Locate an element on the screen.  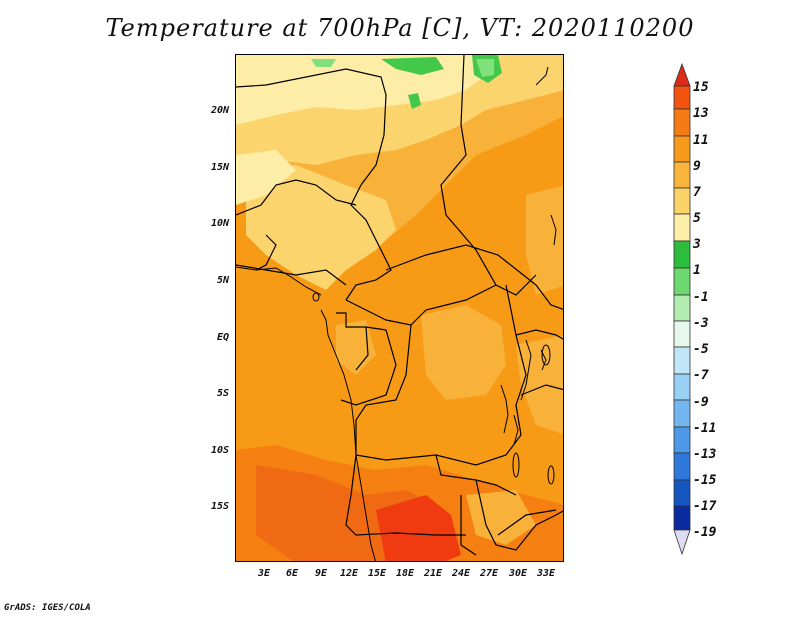
lon-label-27e: 27E is located at coordinates (489, 573).